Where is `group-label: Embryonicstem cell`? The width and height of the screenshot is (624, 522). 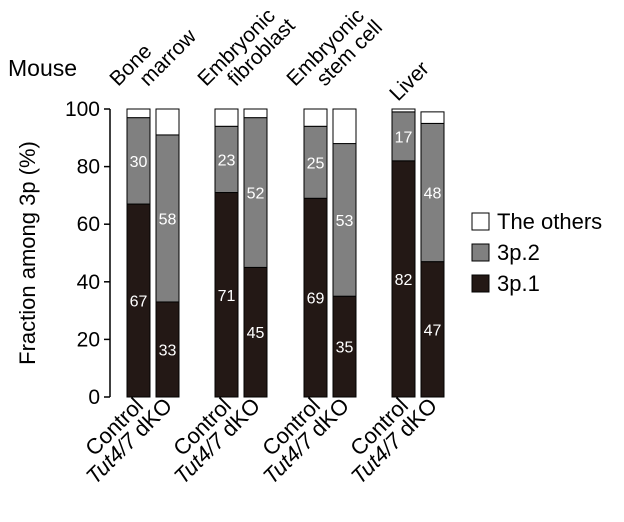 group-label: Embryonicstem cell is located at coordinates (334, 53).